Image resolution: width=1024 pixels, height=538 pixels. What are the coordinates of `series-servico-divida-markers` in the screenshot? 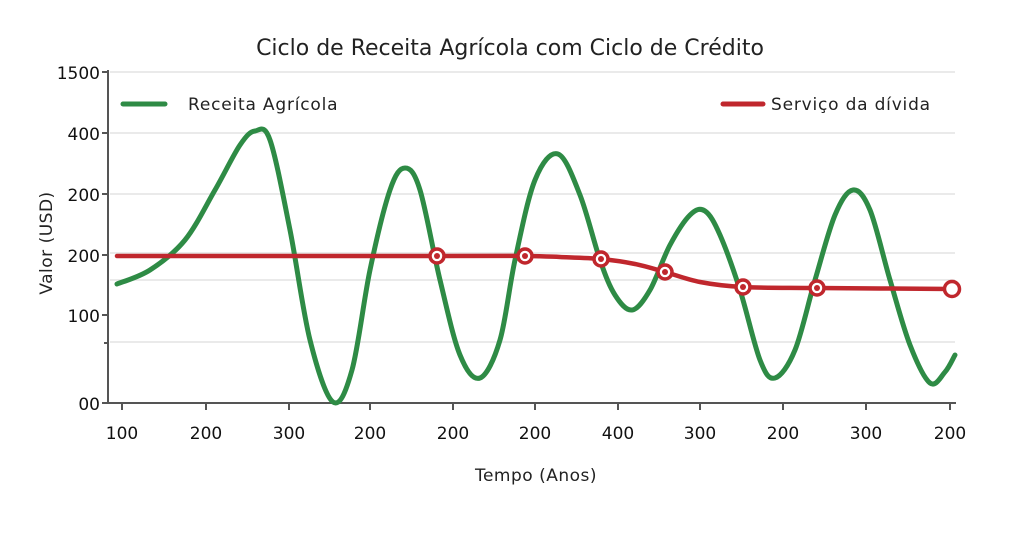 It's located at (695, 273).